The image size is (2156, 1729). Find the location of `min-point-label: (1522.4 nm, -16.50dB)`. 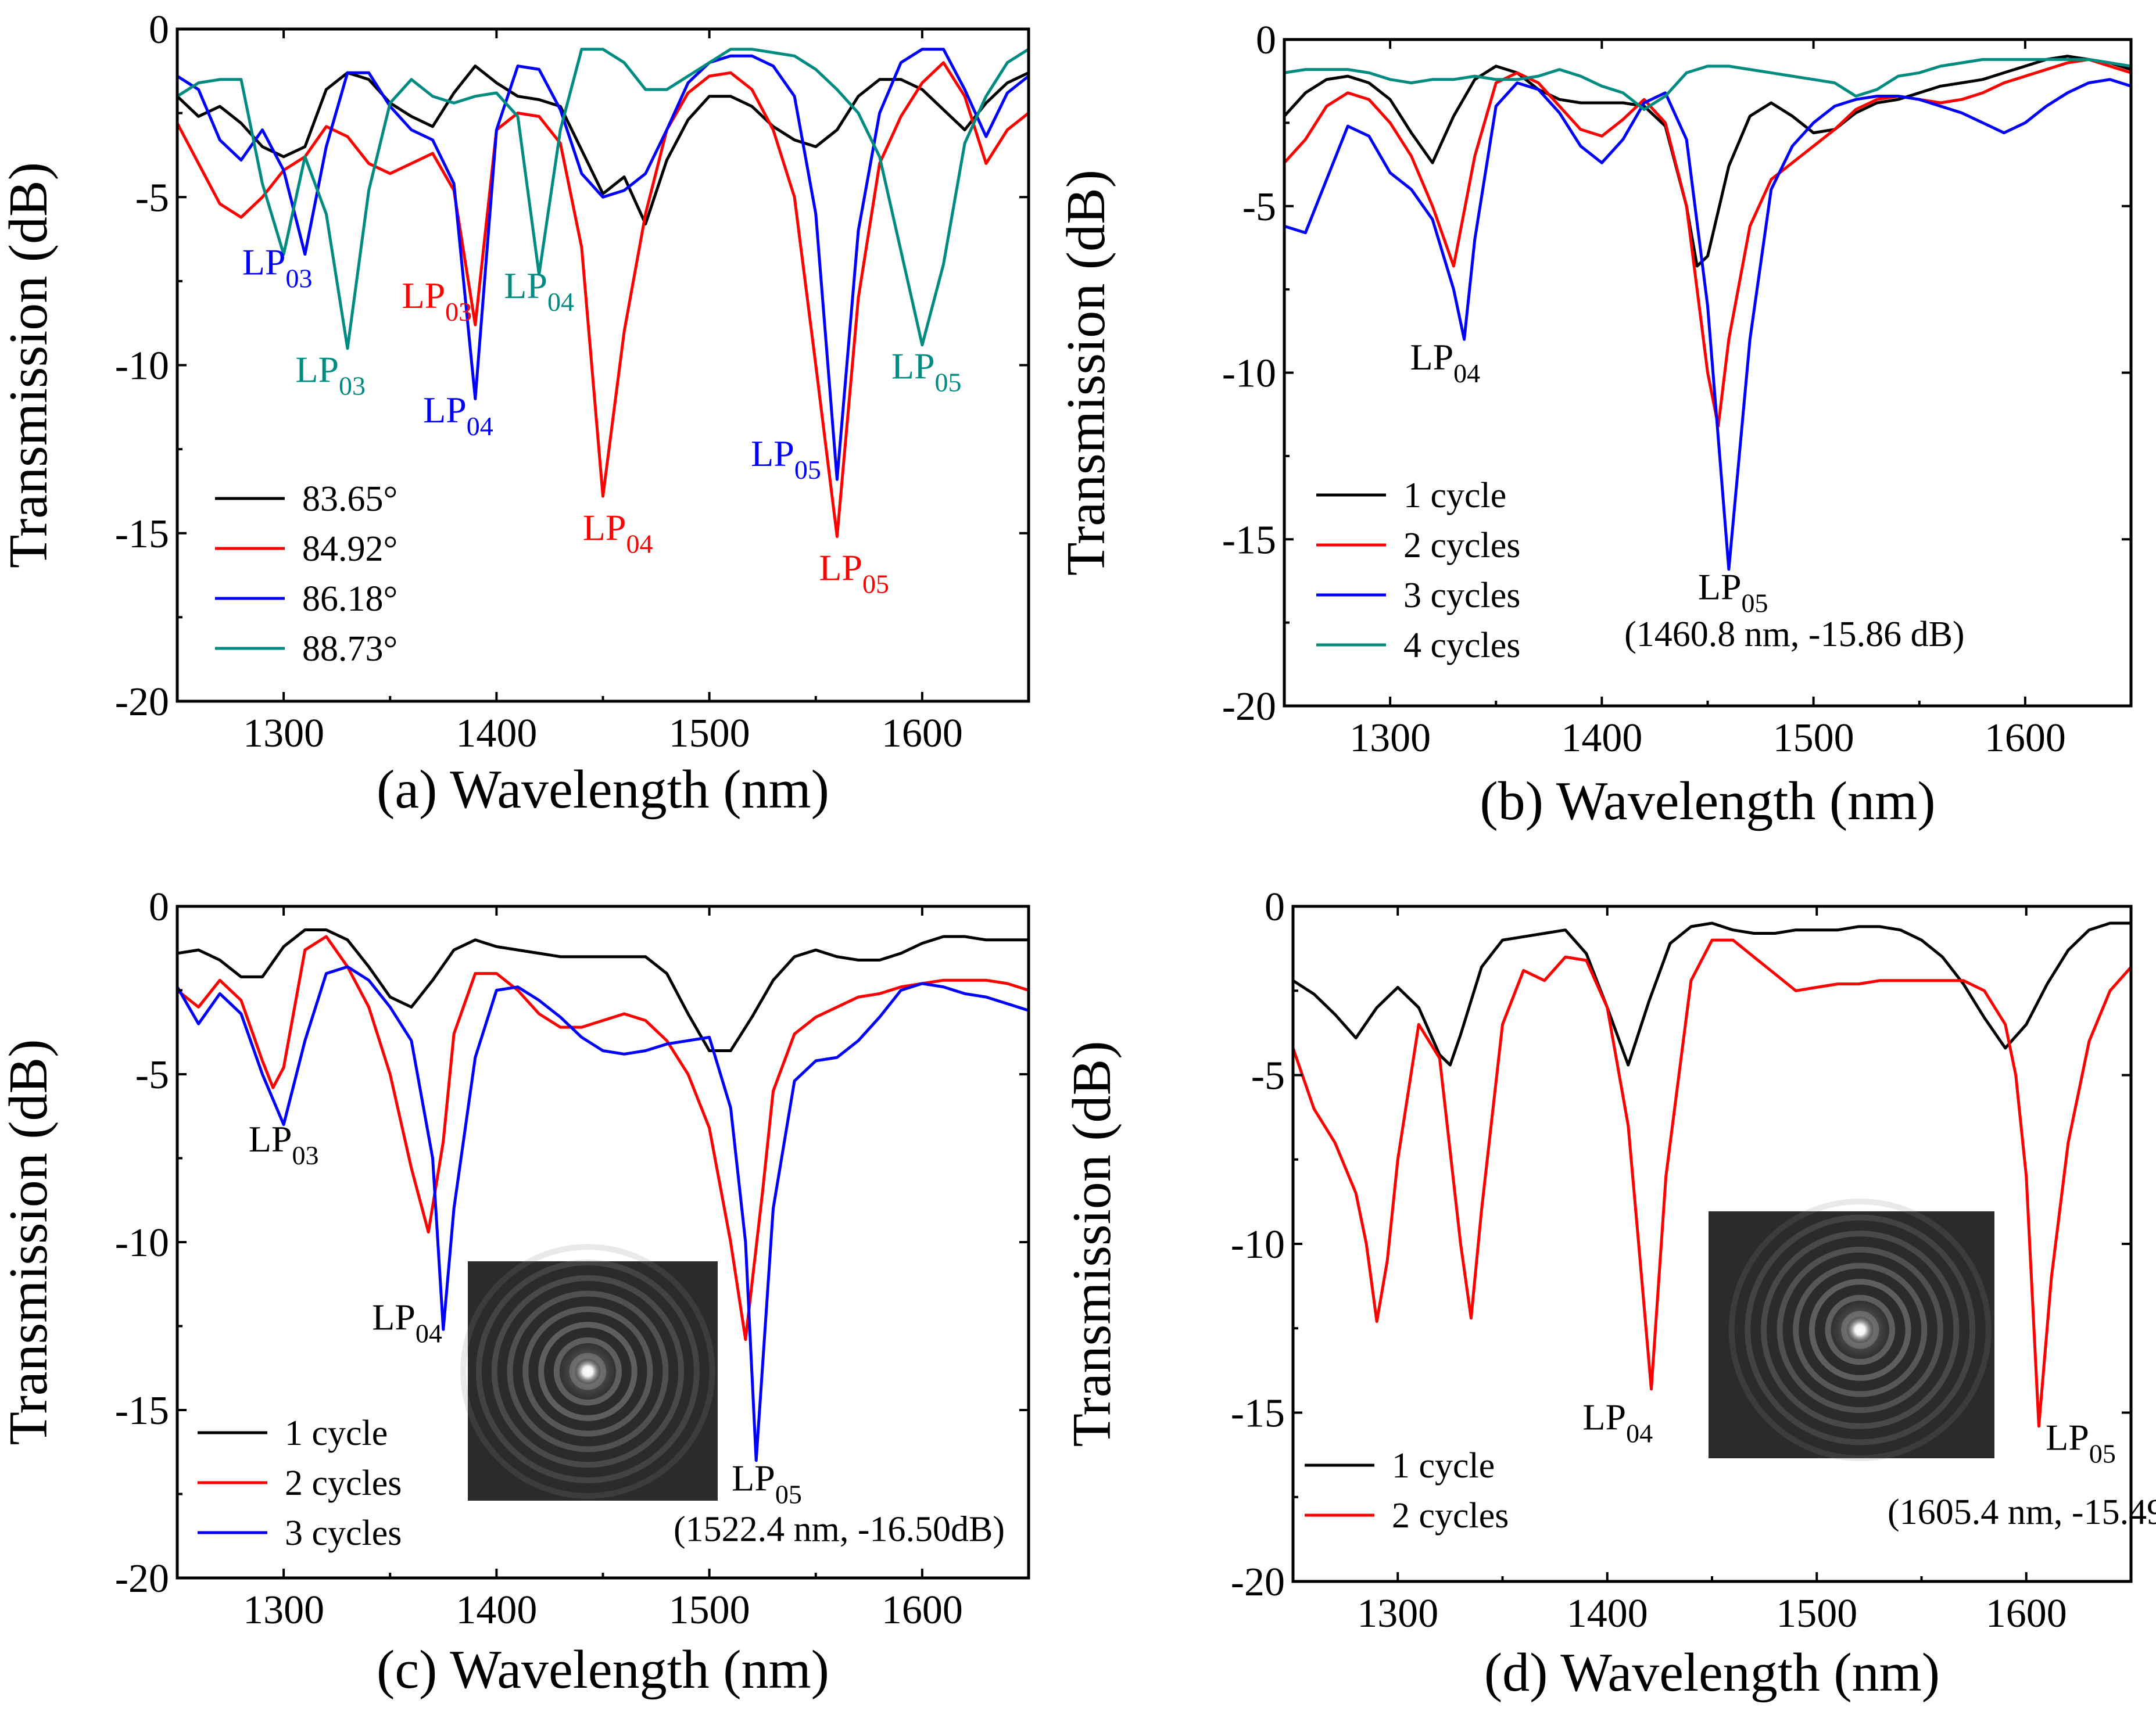

min-point-label: (1522.4 nm, -16.50dB) is located at coordinates (839, 1529).